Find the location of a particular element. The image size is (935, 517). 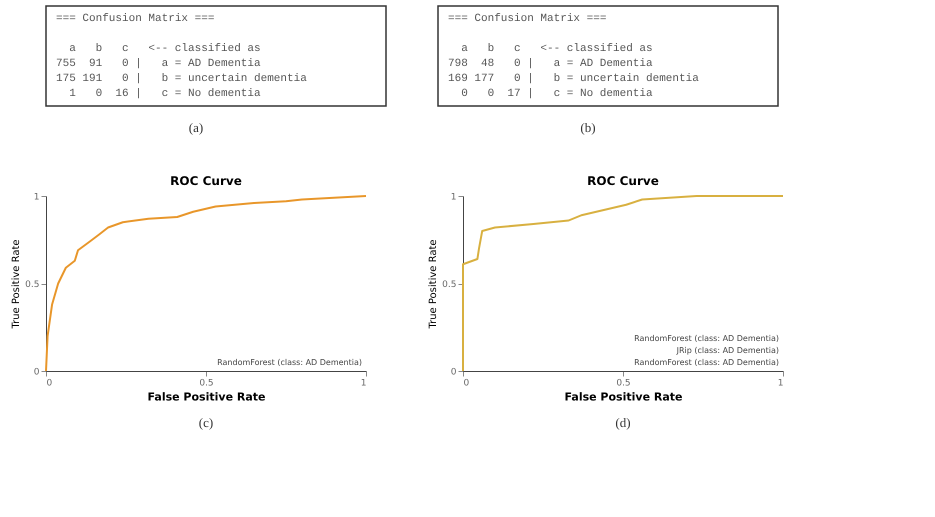

text: 1 0 16 | c = No dementia is located at coordinates (165, 94).